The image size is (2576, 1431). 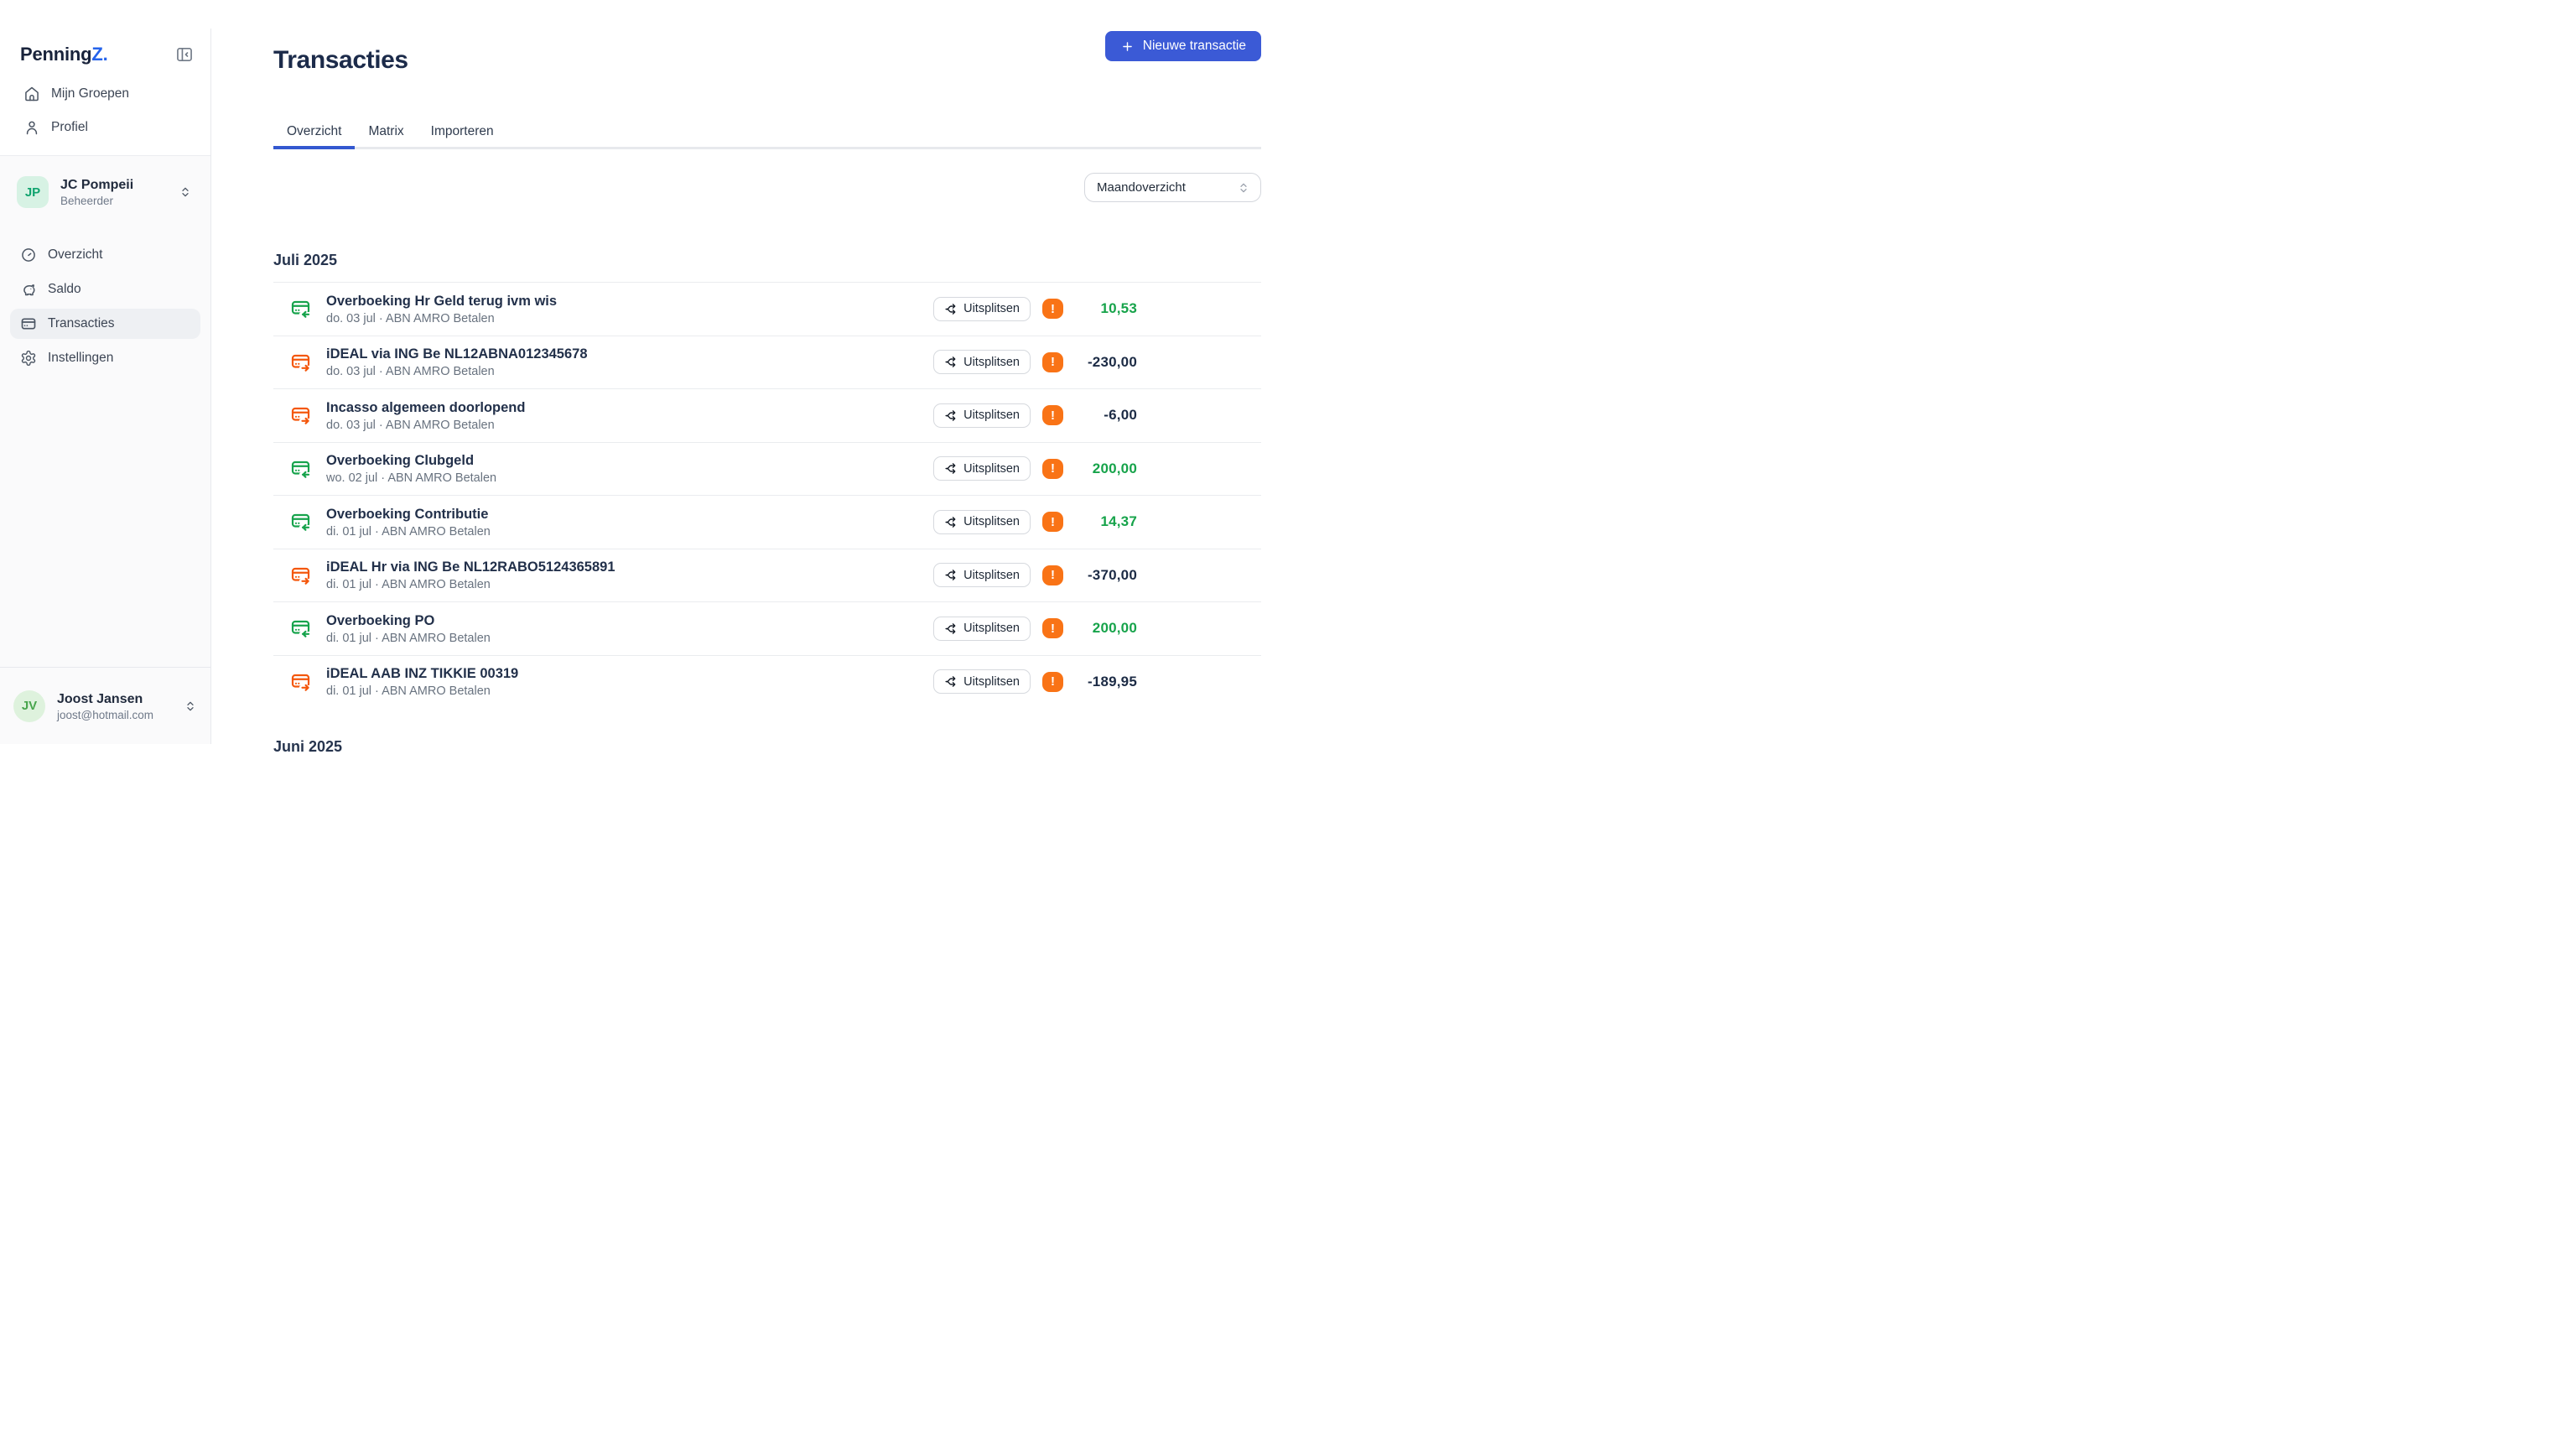 I want to click on sidebar-top-nav: Mijn Groepen Profiel, so click(x=105, y=110).